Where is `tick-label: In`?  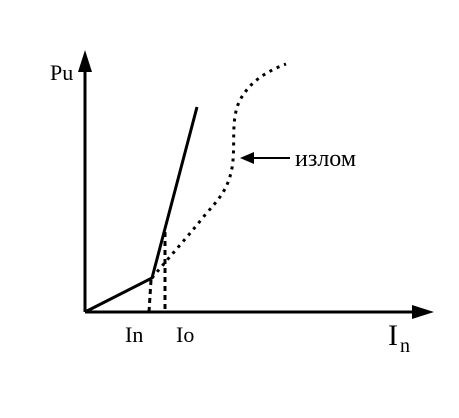 tick-label: In is located at coordinates (134, 334).